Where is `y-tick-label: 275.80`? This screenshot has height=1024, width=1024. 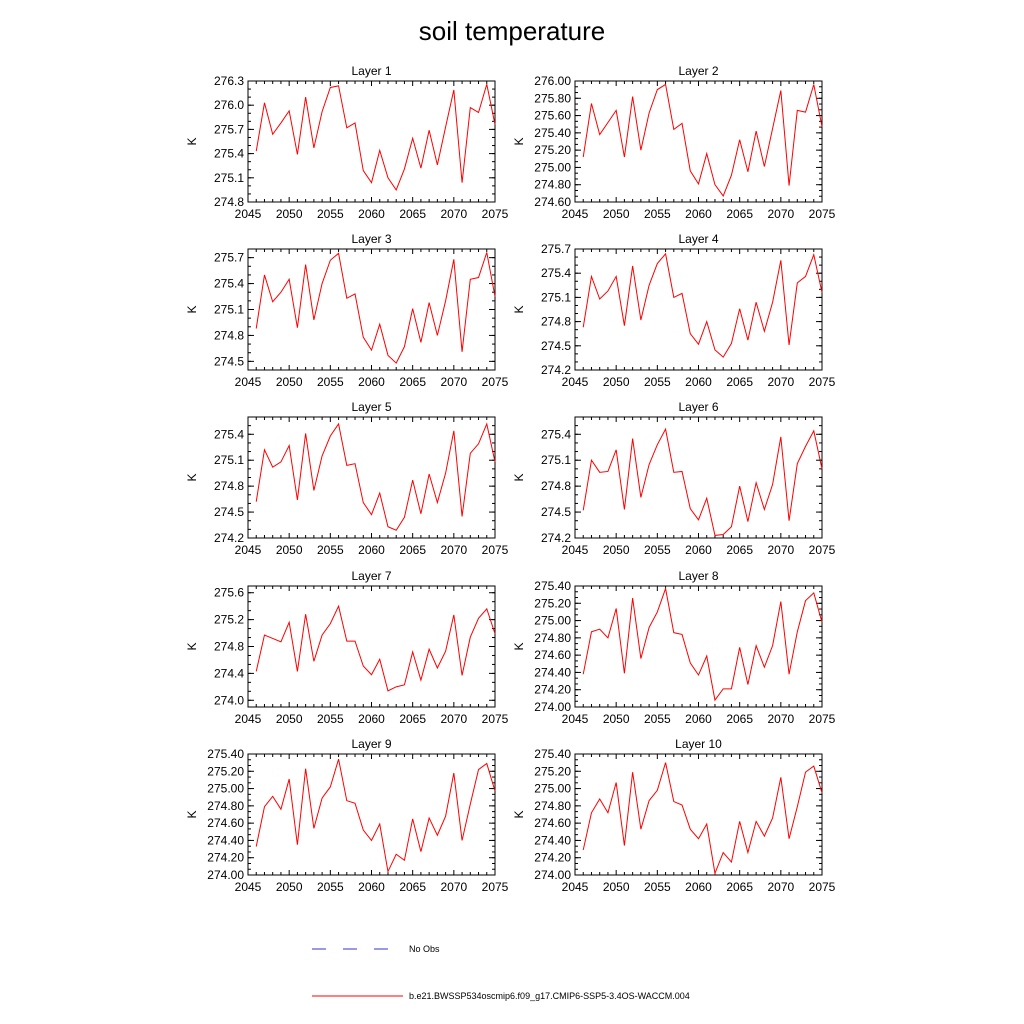
y-tick-label: 275.80 is located at coordinates (552, 98).